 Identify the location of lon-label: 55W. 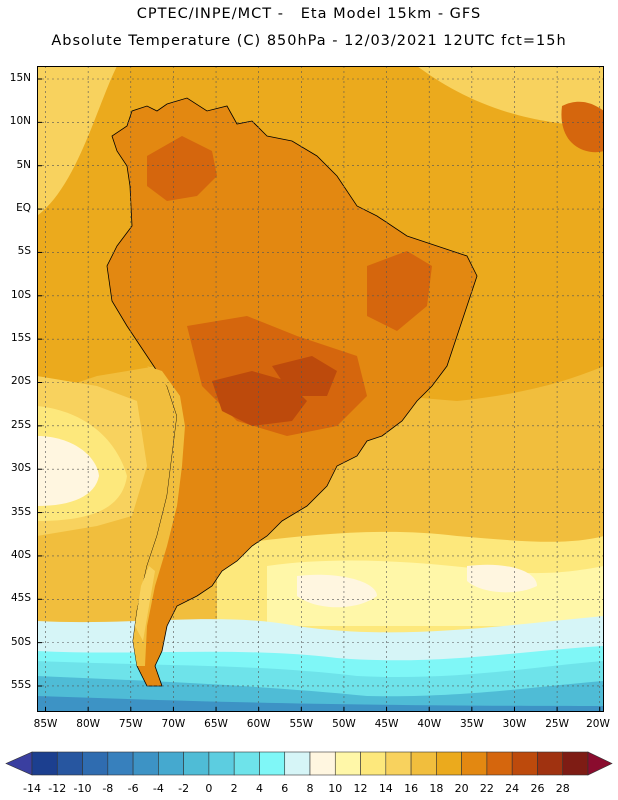
(301, 724).